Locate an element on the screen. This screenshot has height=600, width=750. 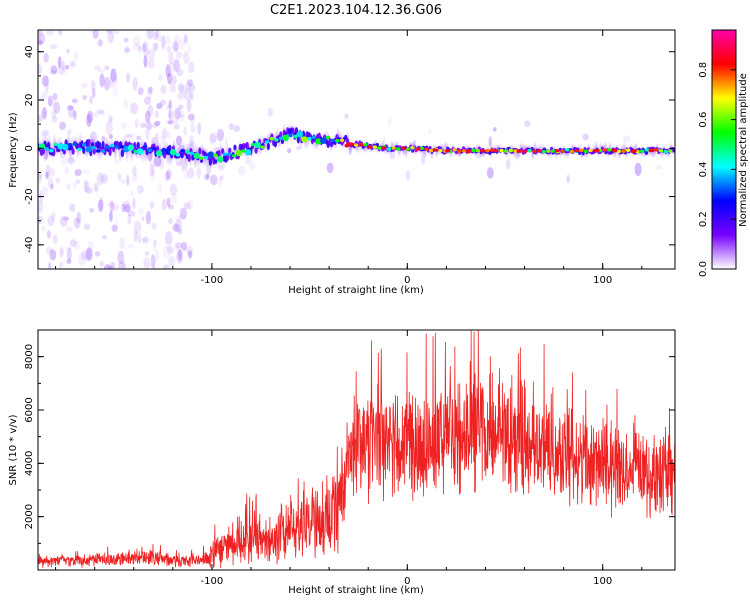
colorbar-ticks: 0.0 0.2 0.4 0.6 0.8 is located at coordinates (717, 169).